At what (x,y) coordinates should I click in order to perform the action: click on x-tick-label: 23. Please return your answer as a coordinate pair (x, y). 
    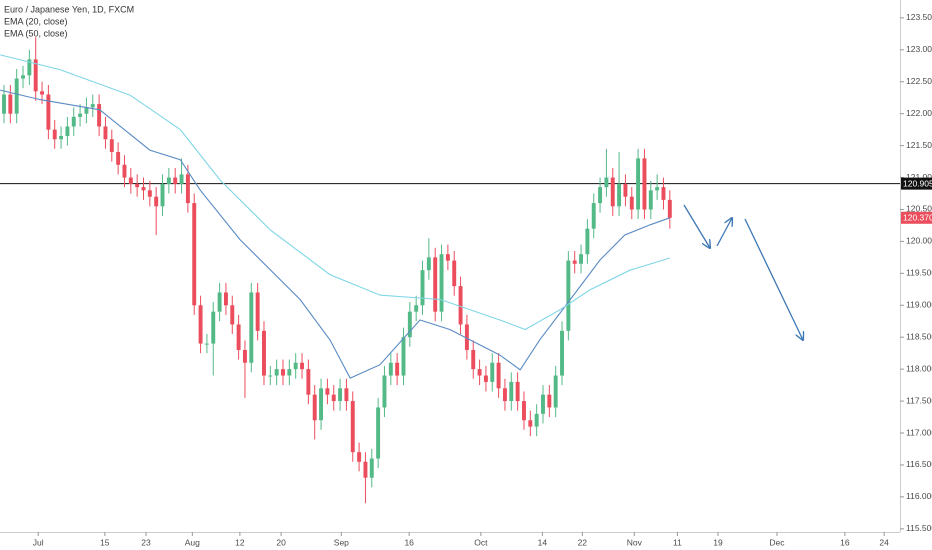
    Looking at the image, I should click on (146, 542).